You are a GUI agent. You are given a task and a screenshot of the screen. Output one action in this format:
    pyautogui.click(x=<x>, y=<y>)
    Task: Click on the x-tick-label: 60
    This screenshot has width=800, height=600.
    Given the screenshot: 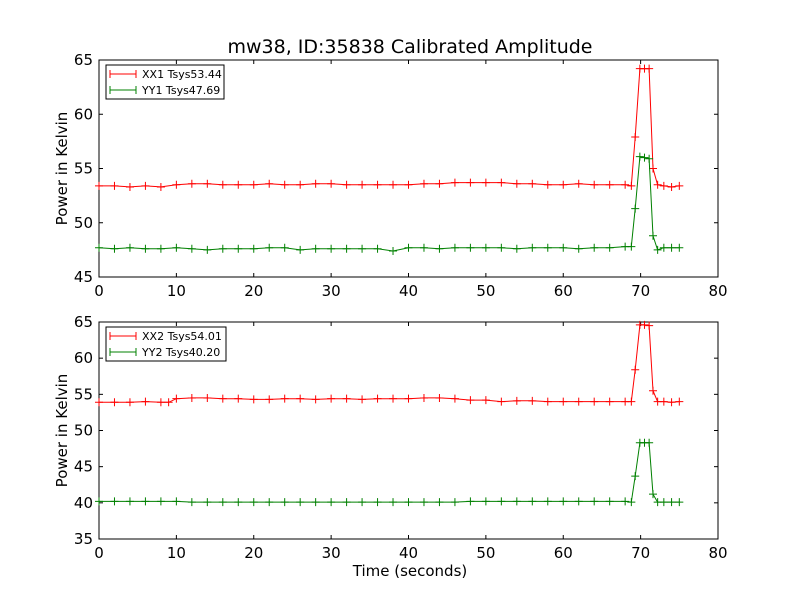 What is the action you would take?
    pyautogui.click(x=563, y=291)
    